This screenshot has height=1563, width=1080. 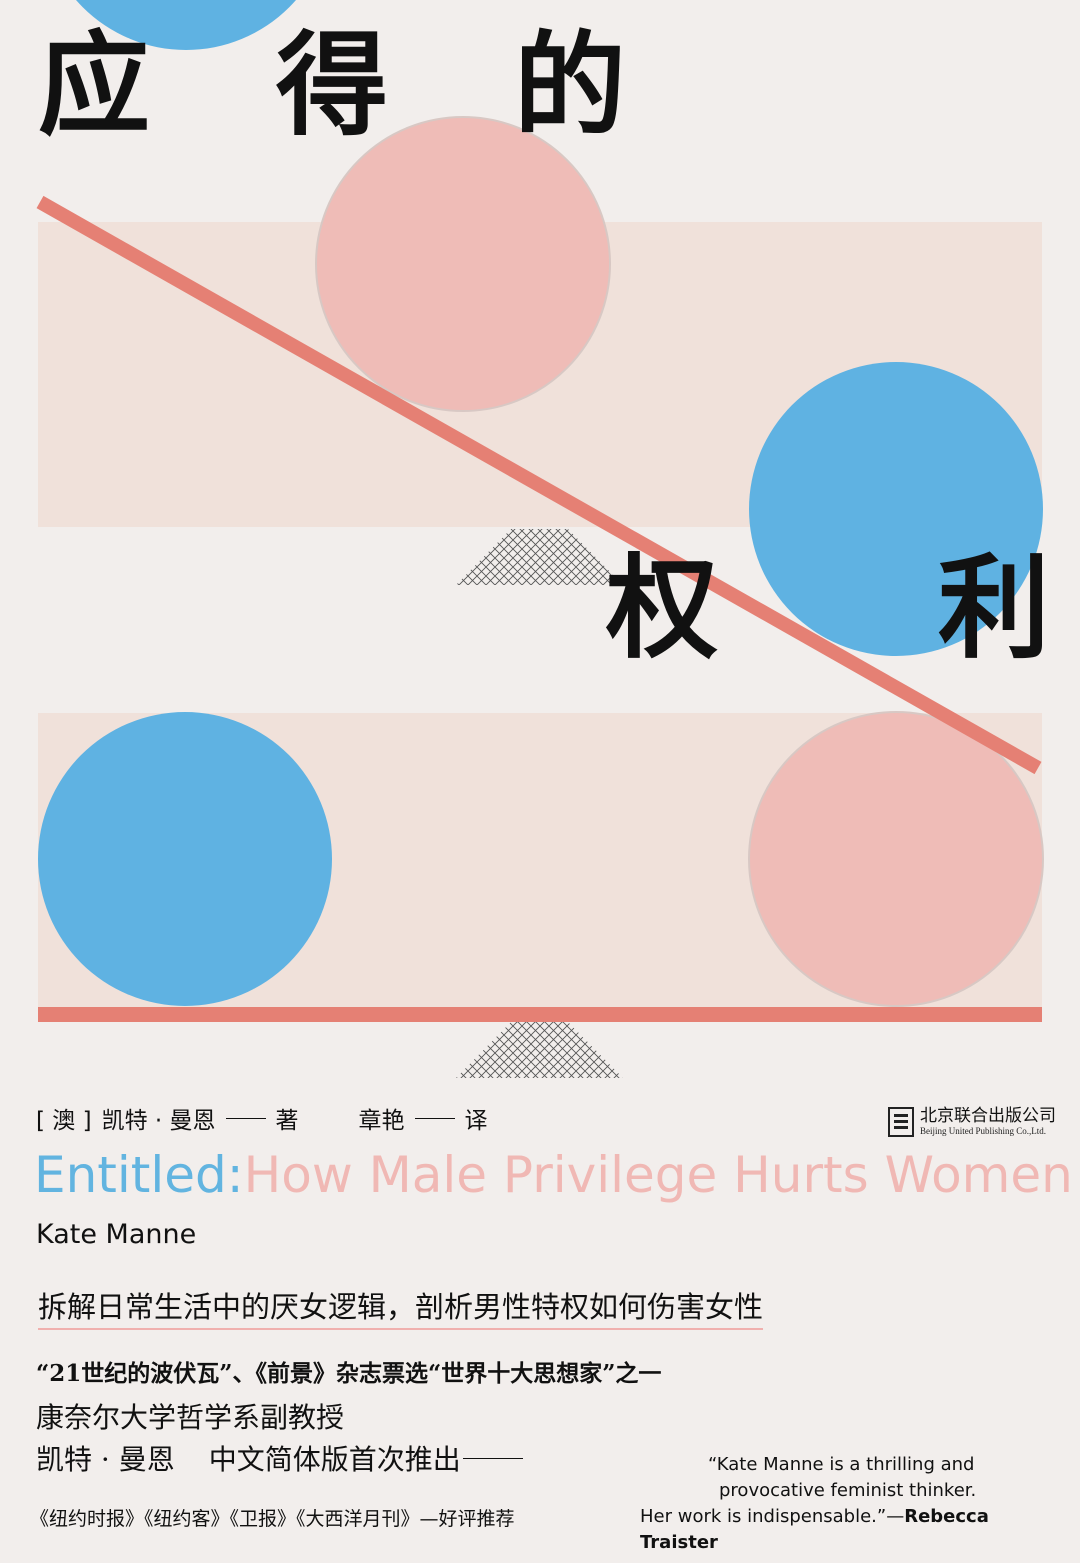 What do you see at coordinates (381, 1121) in the screenshot?
I see `translator-name: 章艳` at bounding box center [381, 1121].